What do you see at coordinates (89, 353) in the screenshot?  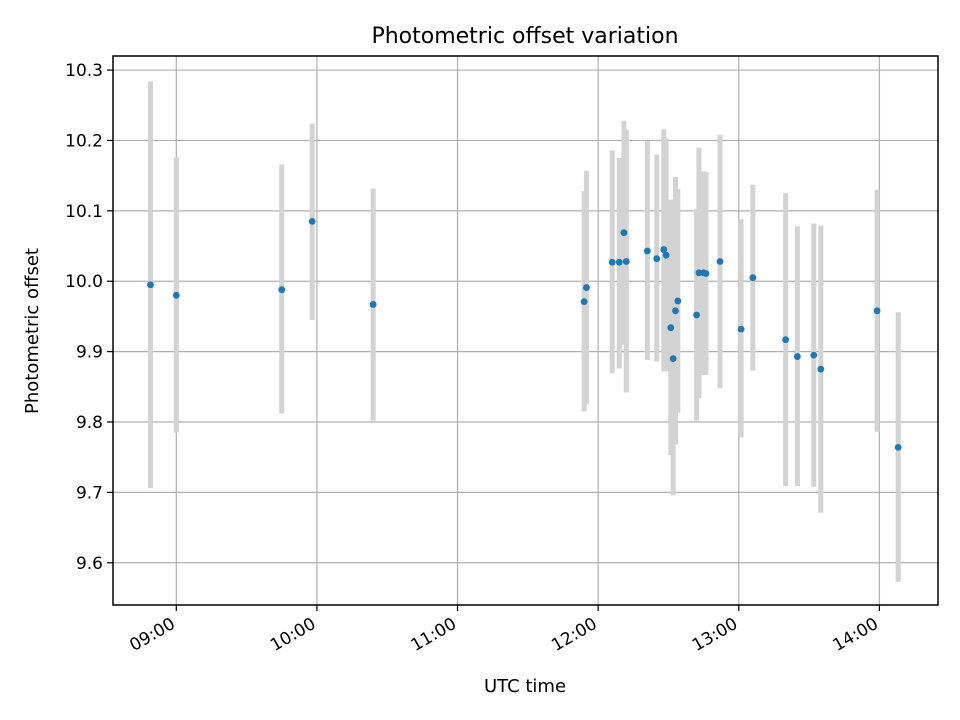 I see `y-tick-label: 9.9` at bounding box center [89, 353].